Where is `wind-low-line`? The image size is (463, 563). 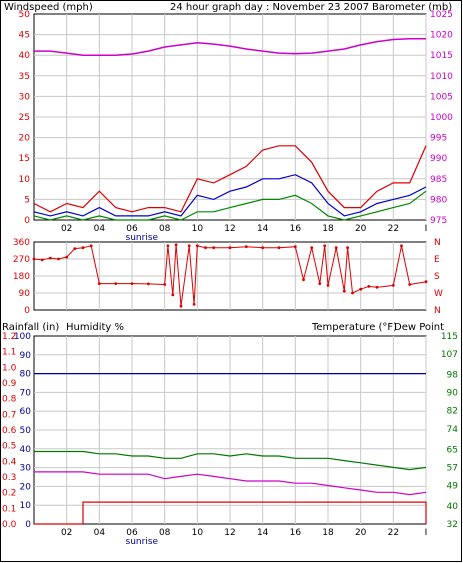
wind-low-line is located at coordinates (230, 205).